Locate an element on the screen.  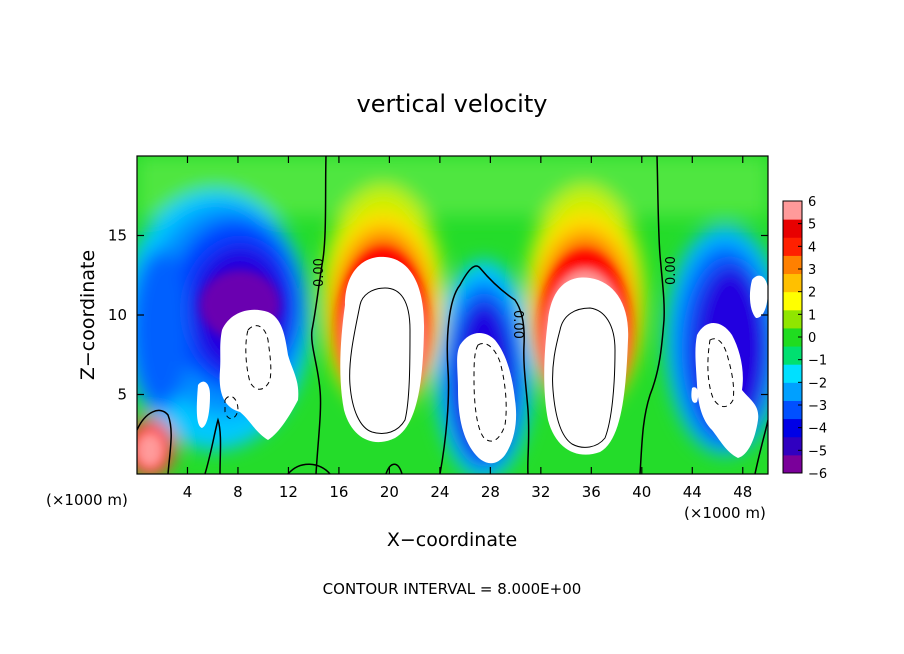
x-tick-label: 32 is located at coordinates (540, 492).